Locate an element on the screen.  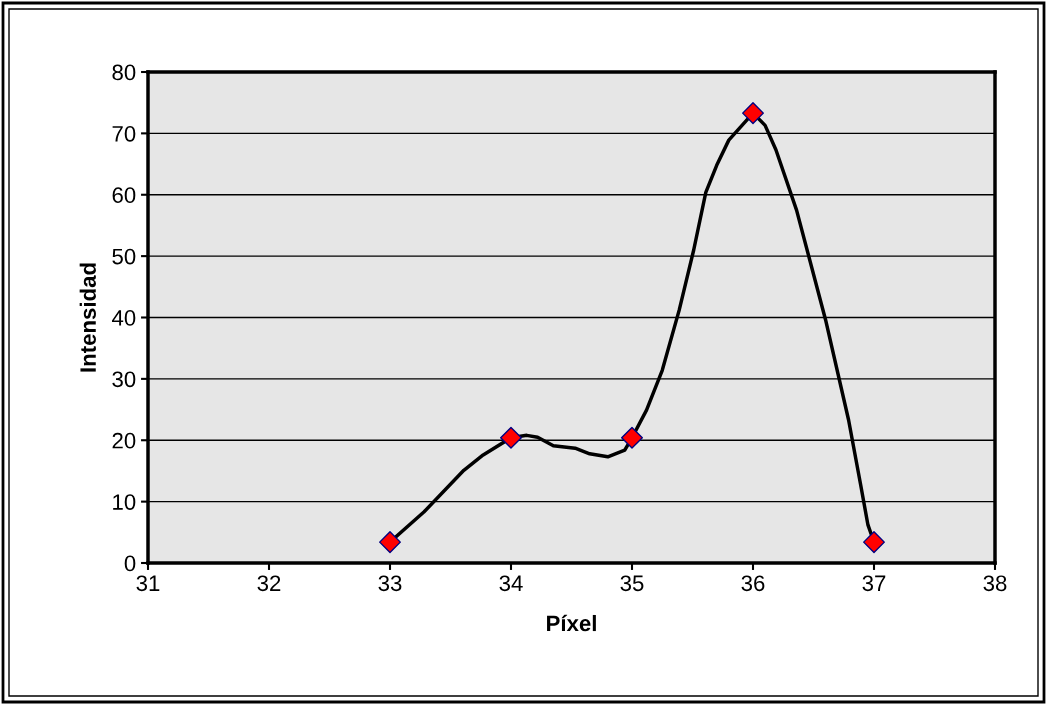
x-tick-label: 33 is located at coordinates (390, 583).